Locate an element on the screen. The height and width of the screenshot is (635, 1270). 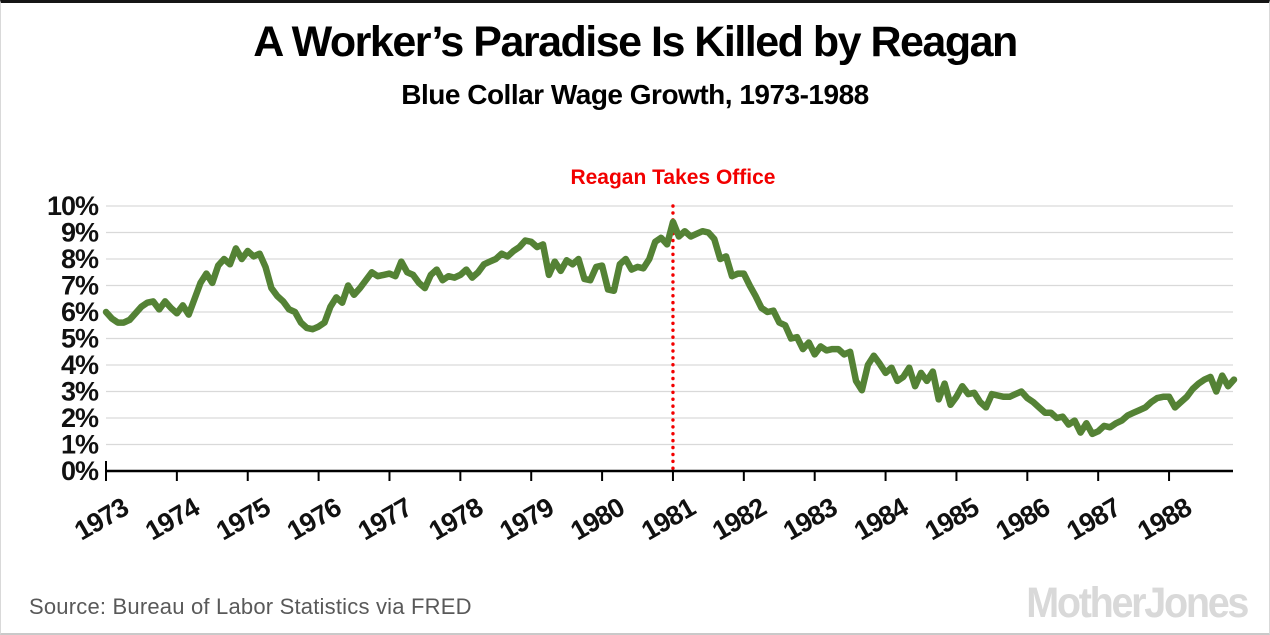
x-tick-label: 1975 is located at coordinates (243, 519).